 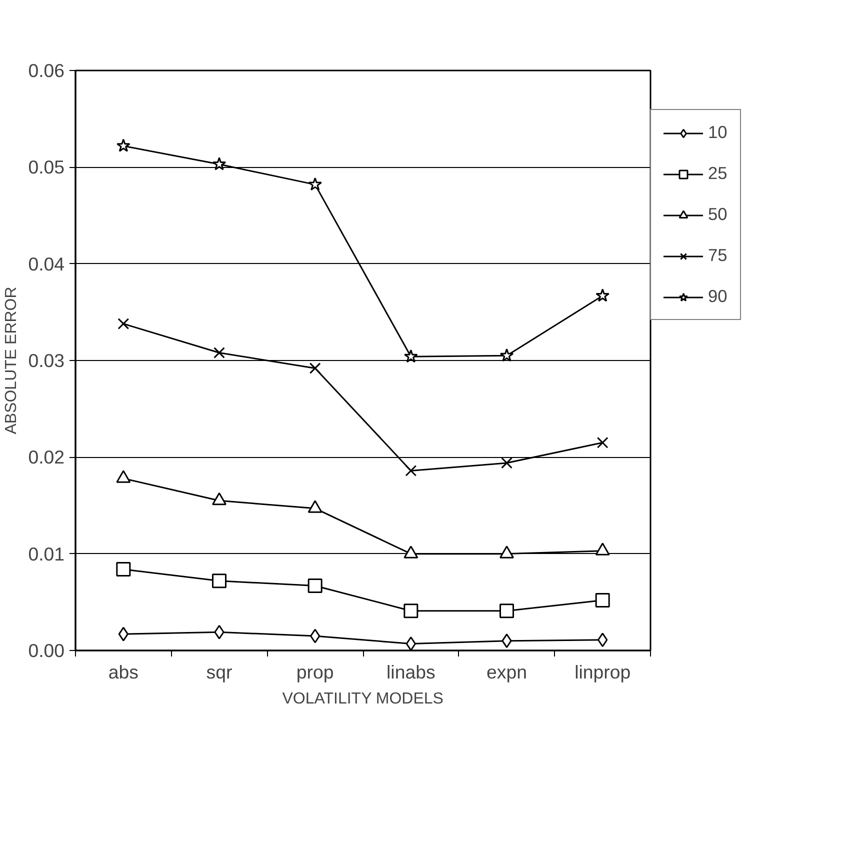 I want to click on legend-label: 10, so click(x=718, y=132).